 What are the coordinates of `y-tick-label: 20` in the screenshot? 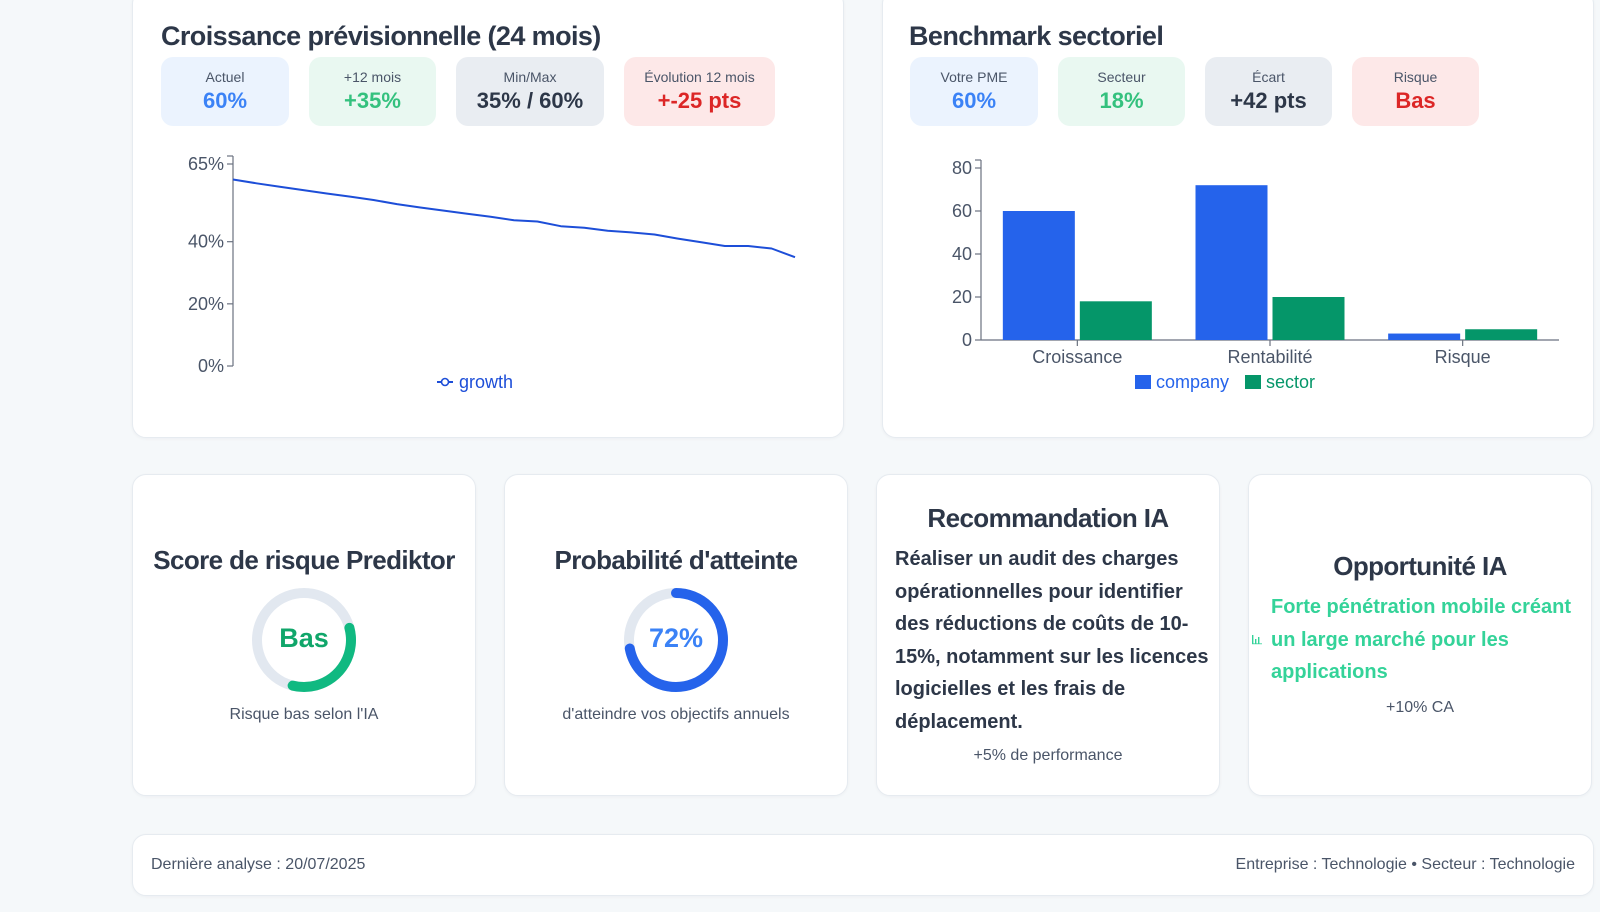 It's located at (962, 297).